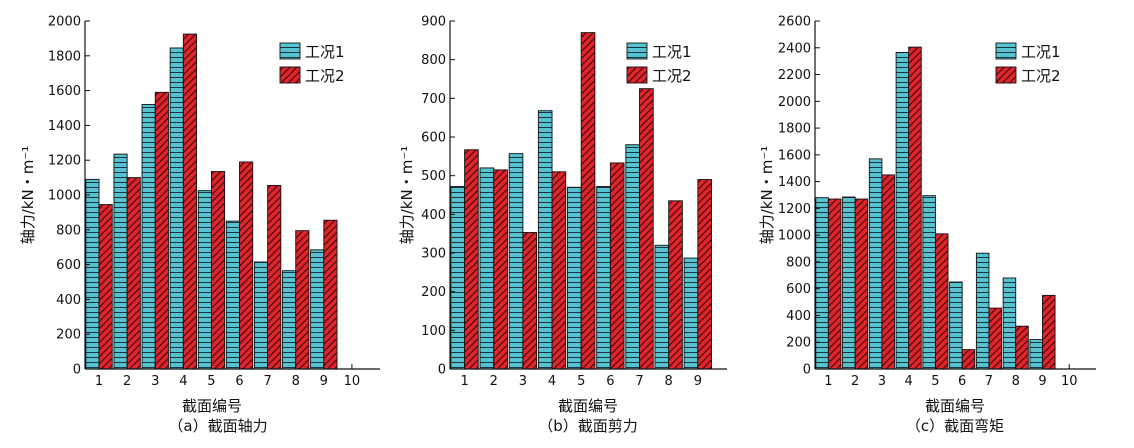 This screenshot has height=448, width=1134. What do you see at coordinates (212, 406) in the screenshot?
I see `xlabel-a: 截面编号` at bounding box center [212, 406].